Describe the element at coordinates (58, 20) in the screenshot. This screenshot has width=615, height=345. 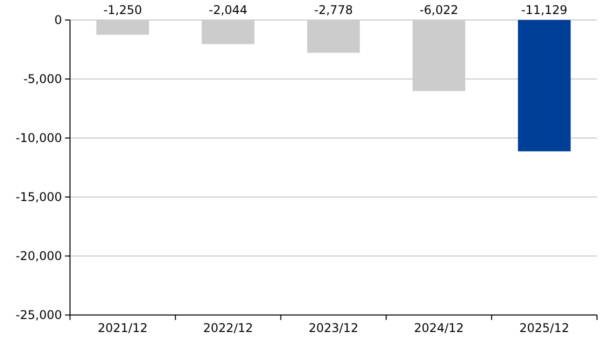
I see `y-tick-label: 0` at that location.